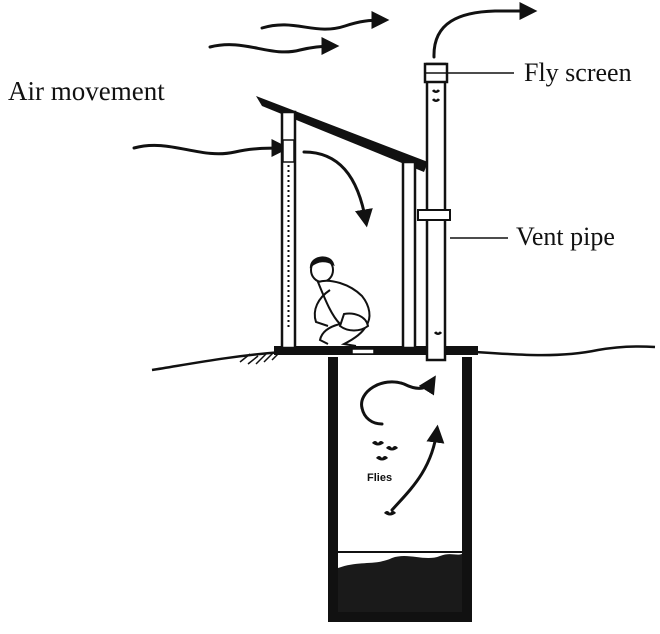 This screenshot has height=634, width=660. I want to click on air-movement-label: Air movement, so click(86, 91).